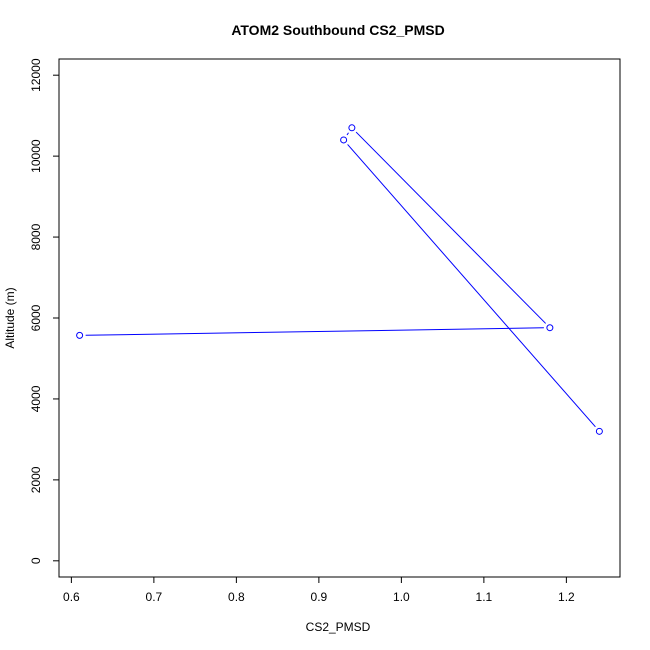  I want to click on y-axis-label: Altitude (m), so click(10, 317).